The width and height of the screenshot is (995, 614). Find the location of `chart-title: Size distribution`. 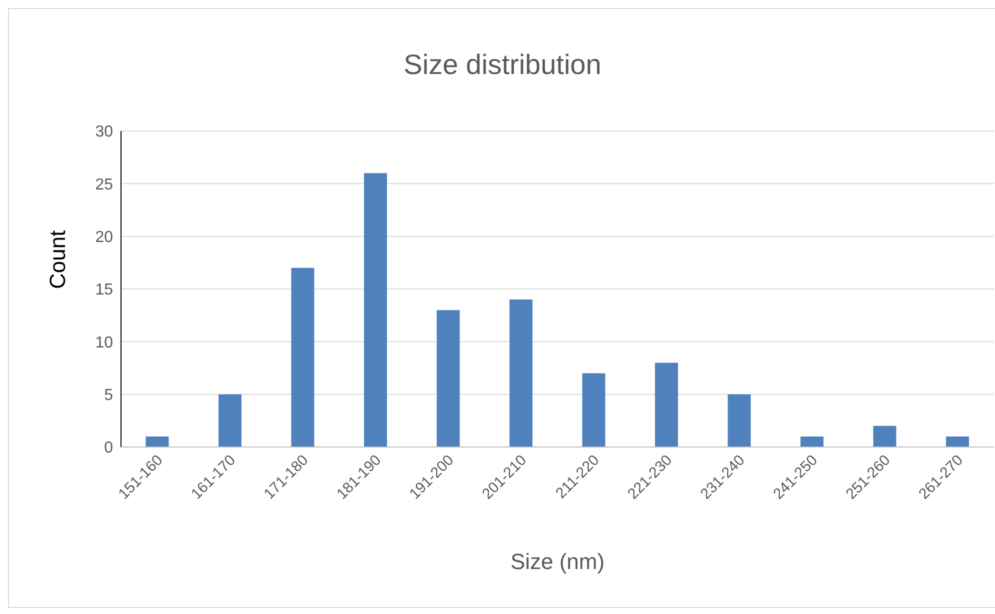

chart-title: Size distribution is located at coordinates (502, 65).